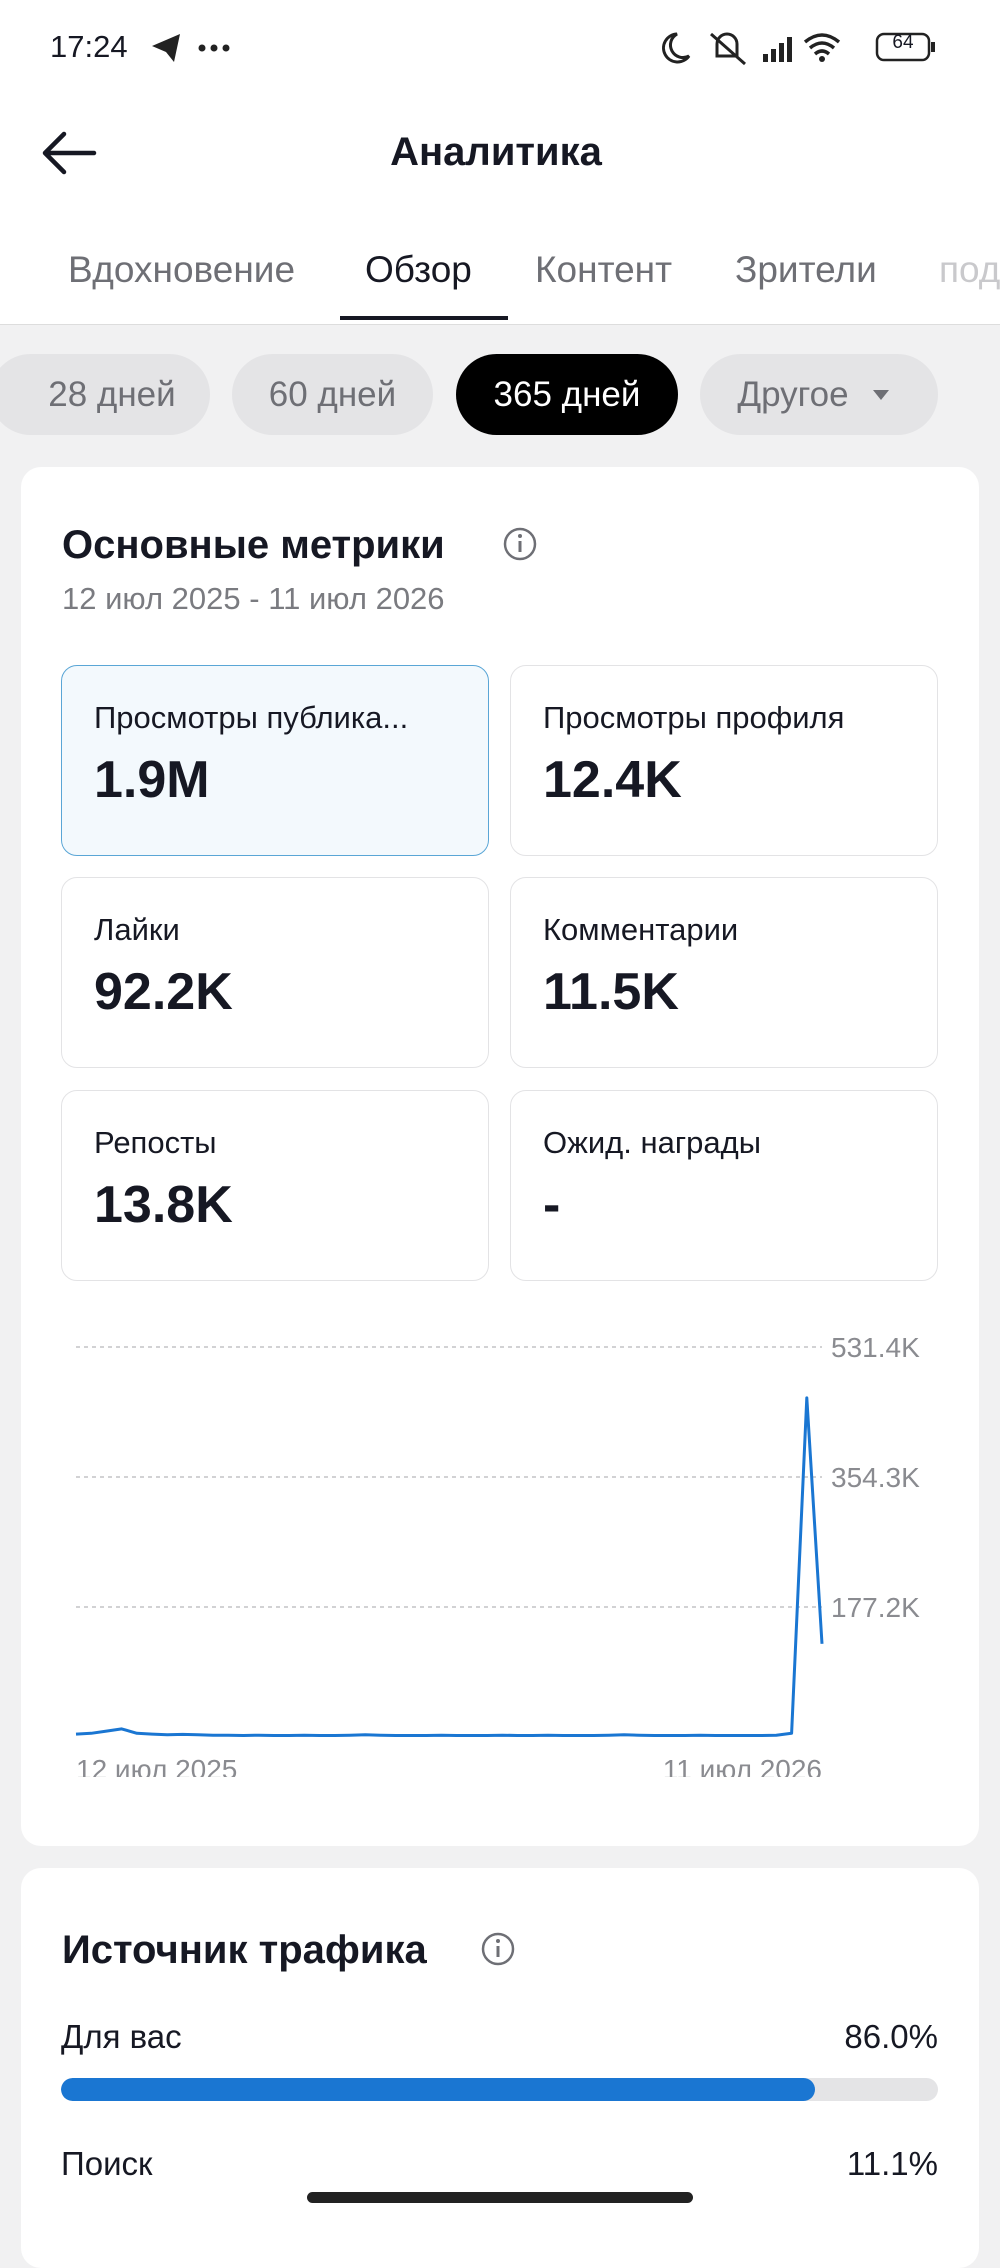  Describe the element at coordinates (112, 394) in the screenshot. I see `pill-label: 28 дней` at that location.